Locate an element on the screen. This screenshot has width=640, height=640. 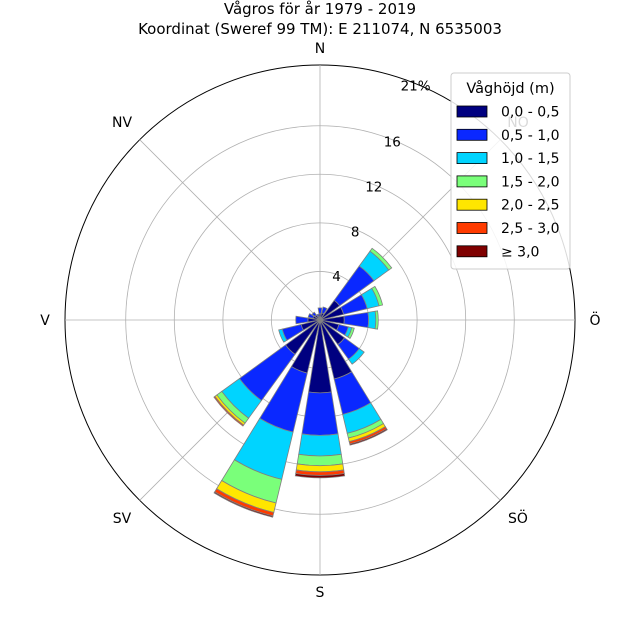
legend-entry-label: ≥ 3,0 is located at coordinates (520, 252).